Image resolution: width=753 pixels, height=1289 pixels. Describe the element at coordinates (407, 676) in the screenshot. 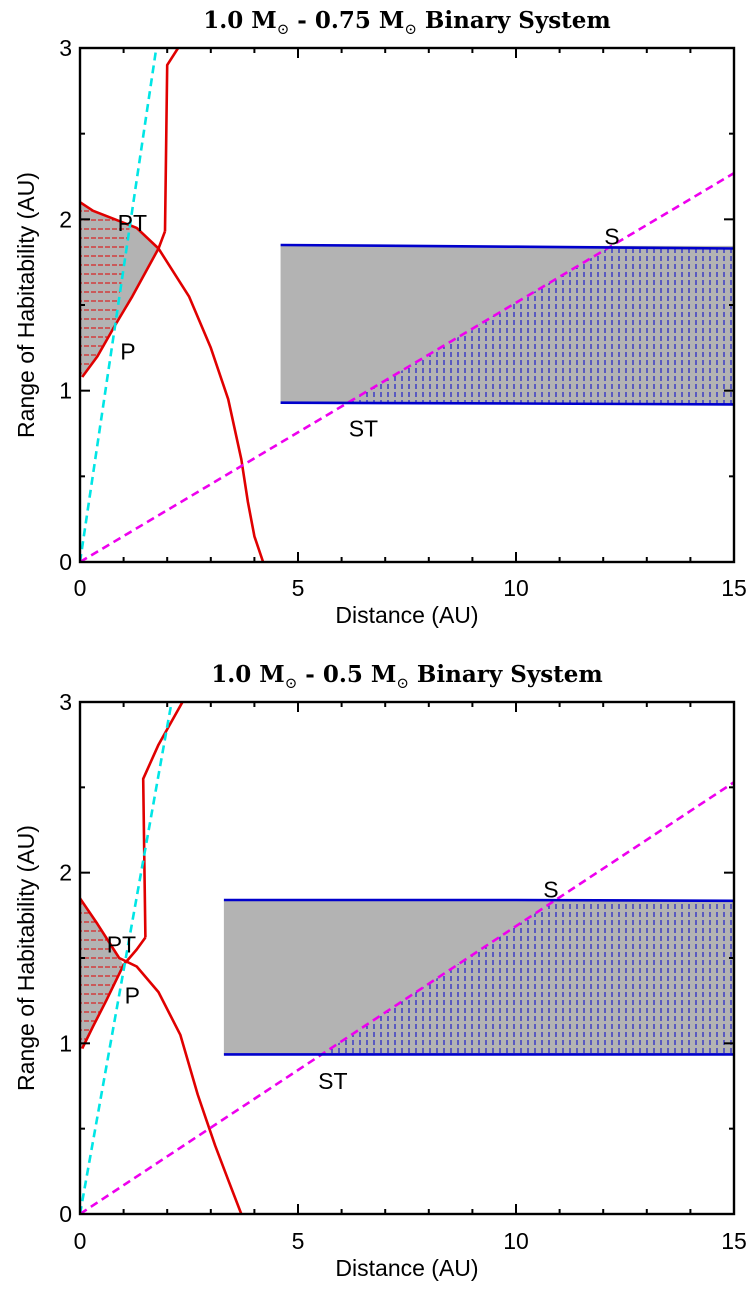

I see `chart-title: 1.0 M⊙ - 0.5 M⊙ Binary System` at that location.